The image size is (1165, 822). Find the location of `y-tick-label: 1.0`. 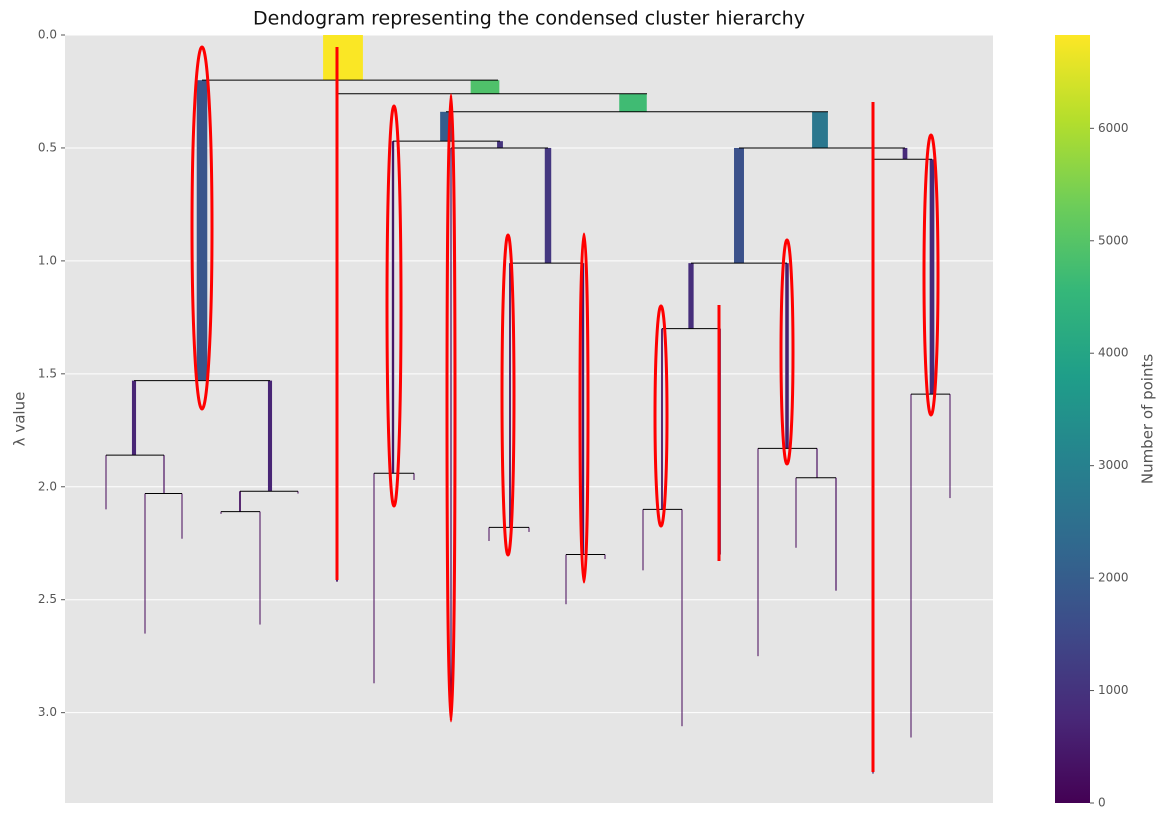

y-tick-label: 1.0 is located at coordinates (47, 260).